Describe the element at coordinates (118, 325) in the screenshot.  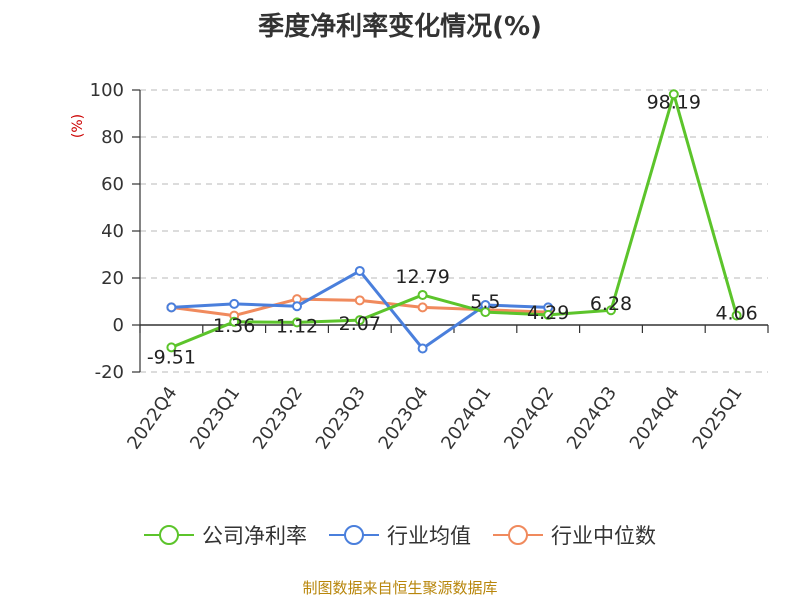
I see `y-tick-label-1: 0` at that location.